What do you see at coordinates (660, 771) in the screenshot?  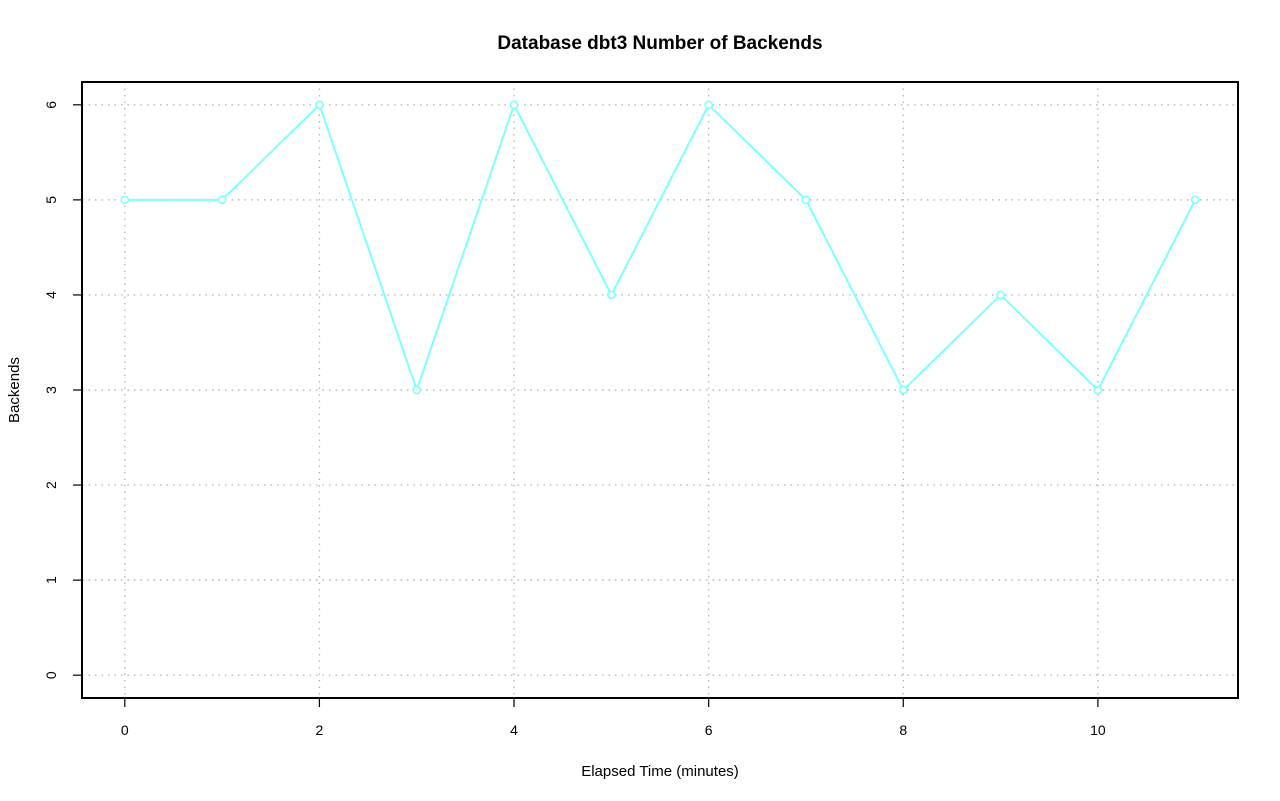 I see `x-axis-label: Elapsed Time (minutes)` at bounding box center [660, 771].